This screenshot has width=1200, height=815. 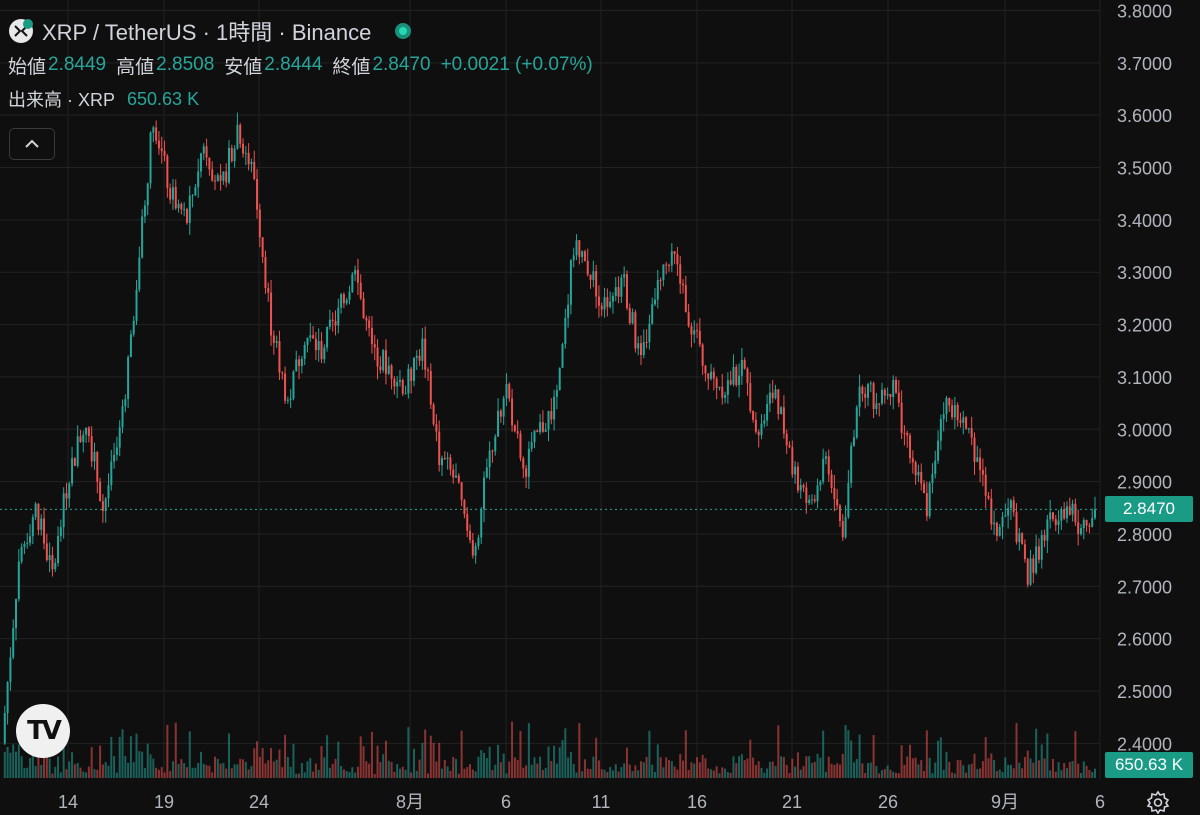 What do you see at coordinates (207, 32) in the screenshot?
I see `symbol-title: XRP / TetherUS · 1時間 · Binance` at bounding box center [207, 32].